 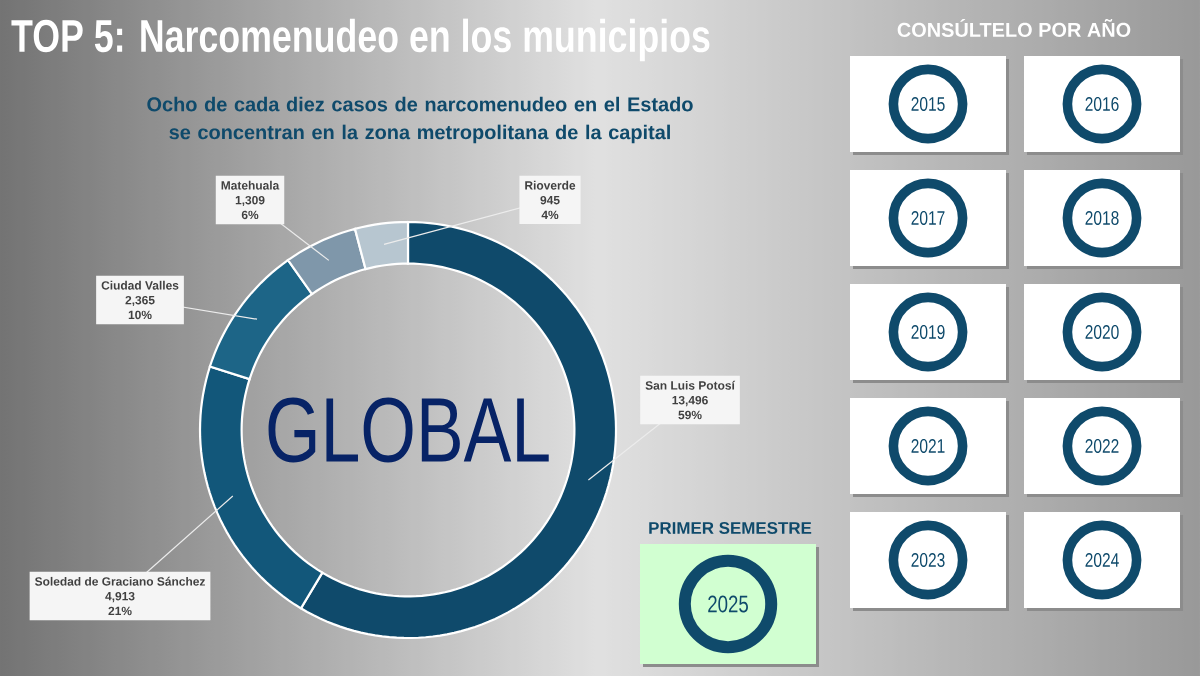 What do you see at coordinates (1014, 28) in the screenshot?
I see `text: CONSÚLTELO POR AÑO` at bounding box center [1014, 28].